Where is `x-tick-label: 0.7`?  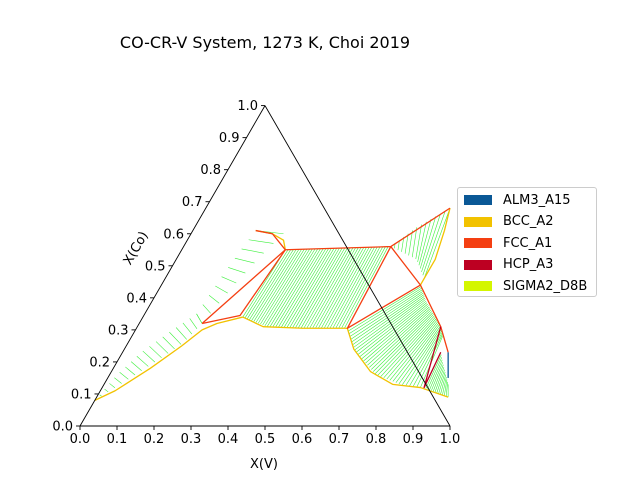
x-tick-label: 0.7 is located at coordinates (339, 439).